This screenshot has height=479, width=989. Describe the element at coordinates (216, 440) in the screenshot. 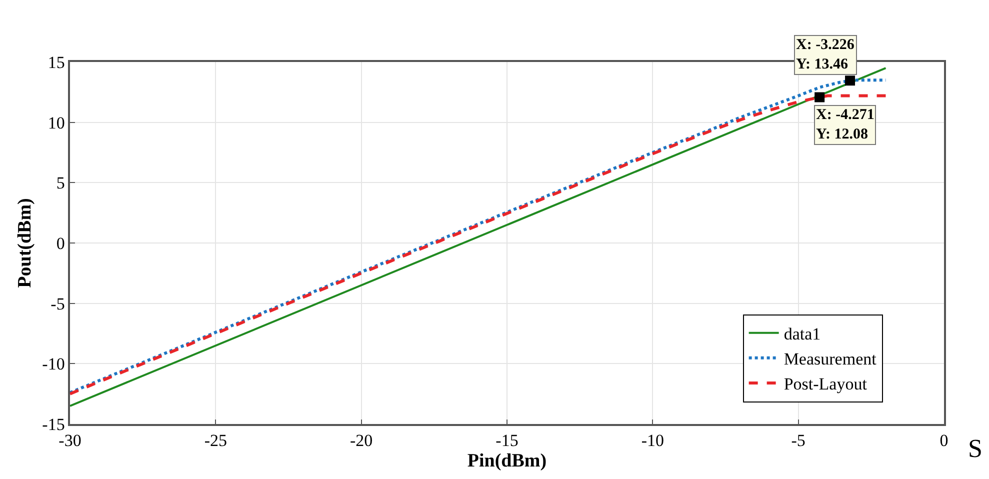

I see `x-tick-label: -25` at that location.